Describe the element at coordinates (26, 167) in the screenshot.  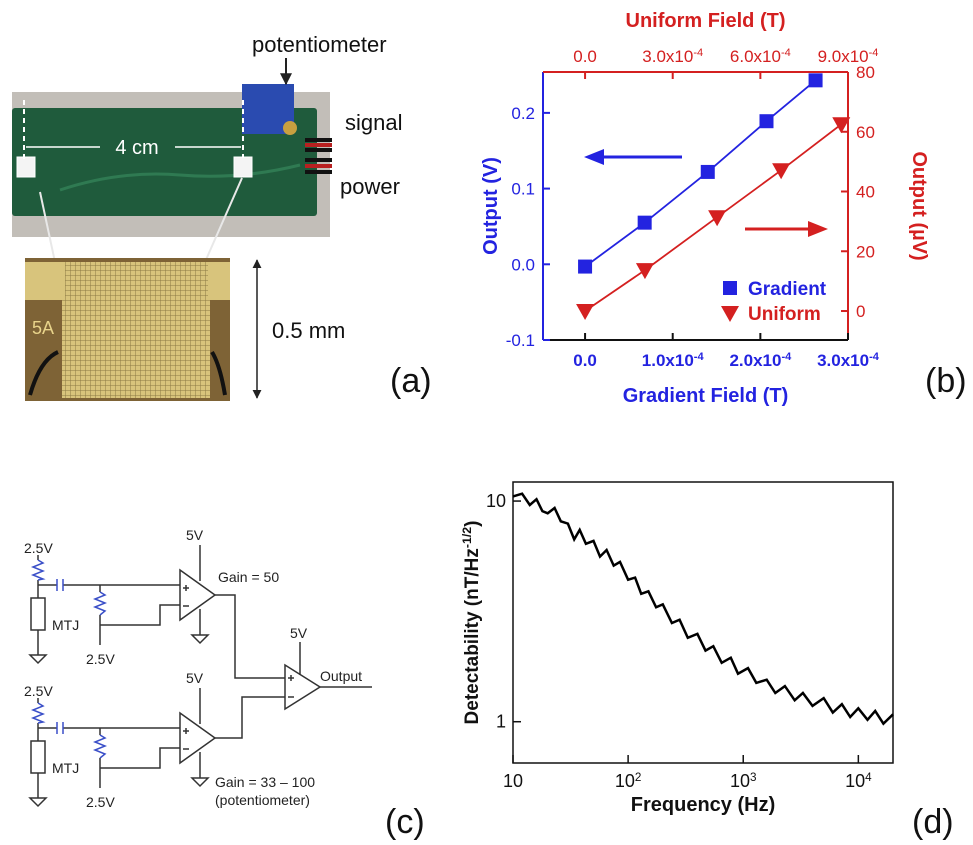
I see `sensor-left` at that location.